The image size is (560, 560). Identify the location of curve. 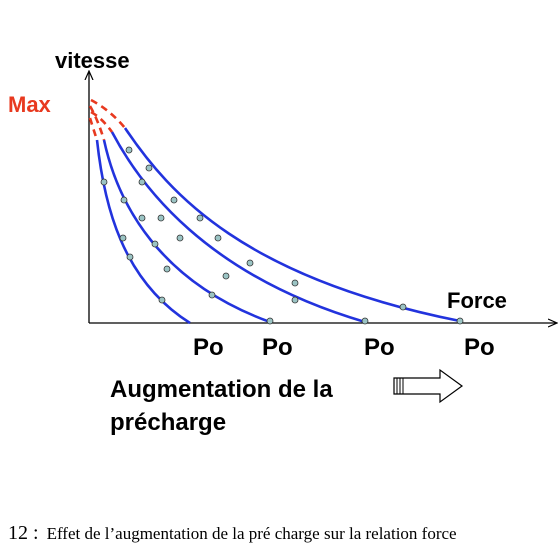
(186, 231).